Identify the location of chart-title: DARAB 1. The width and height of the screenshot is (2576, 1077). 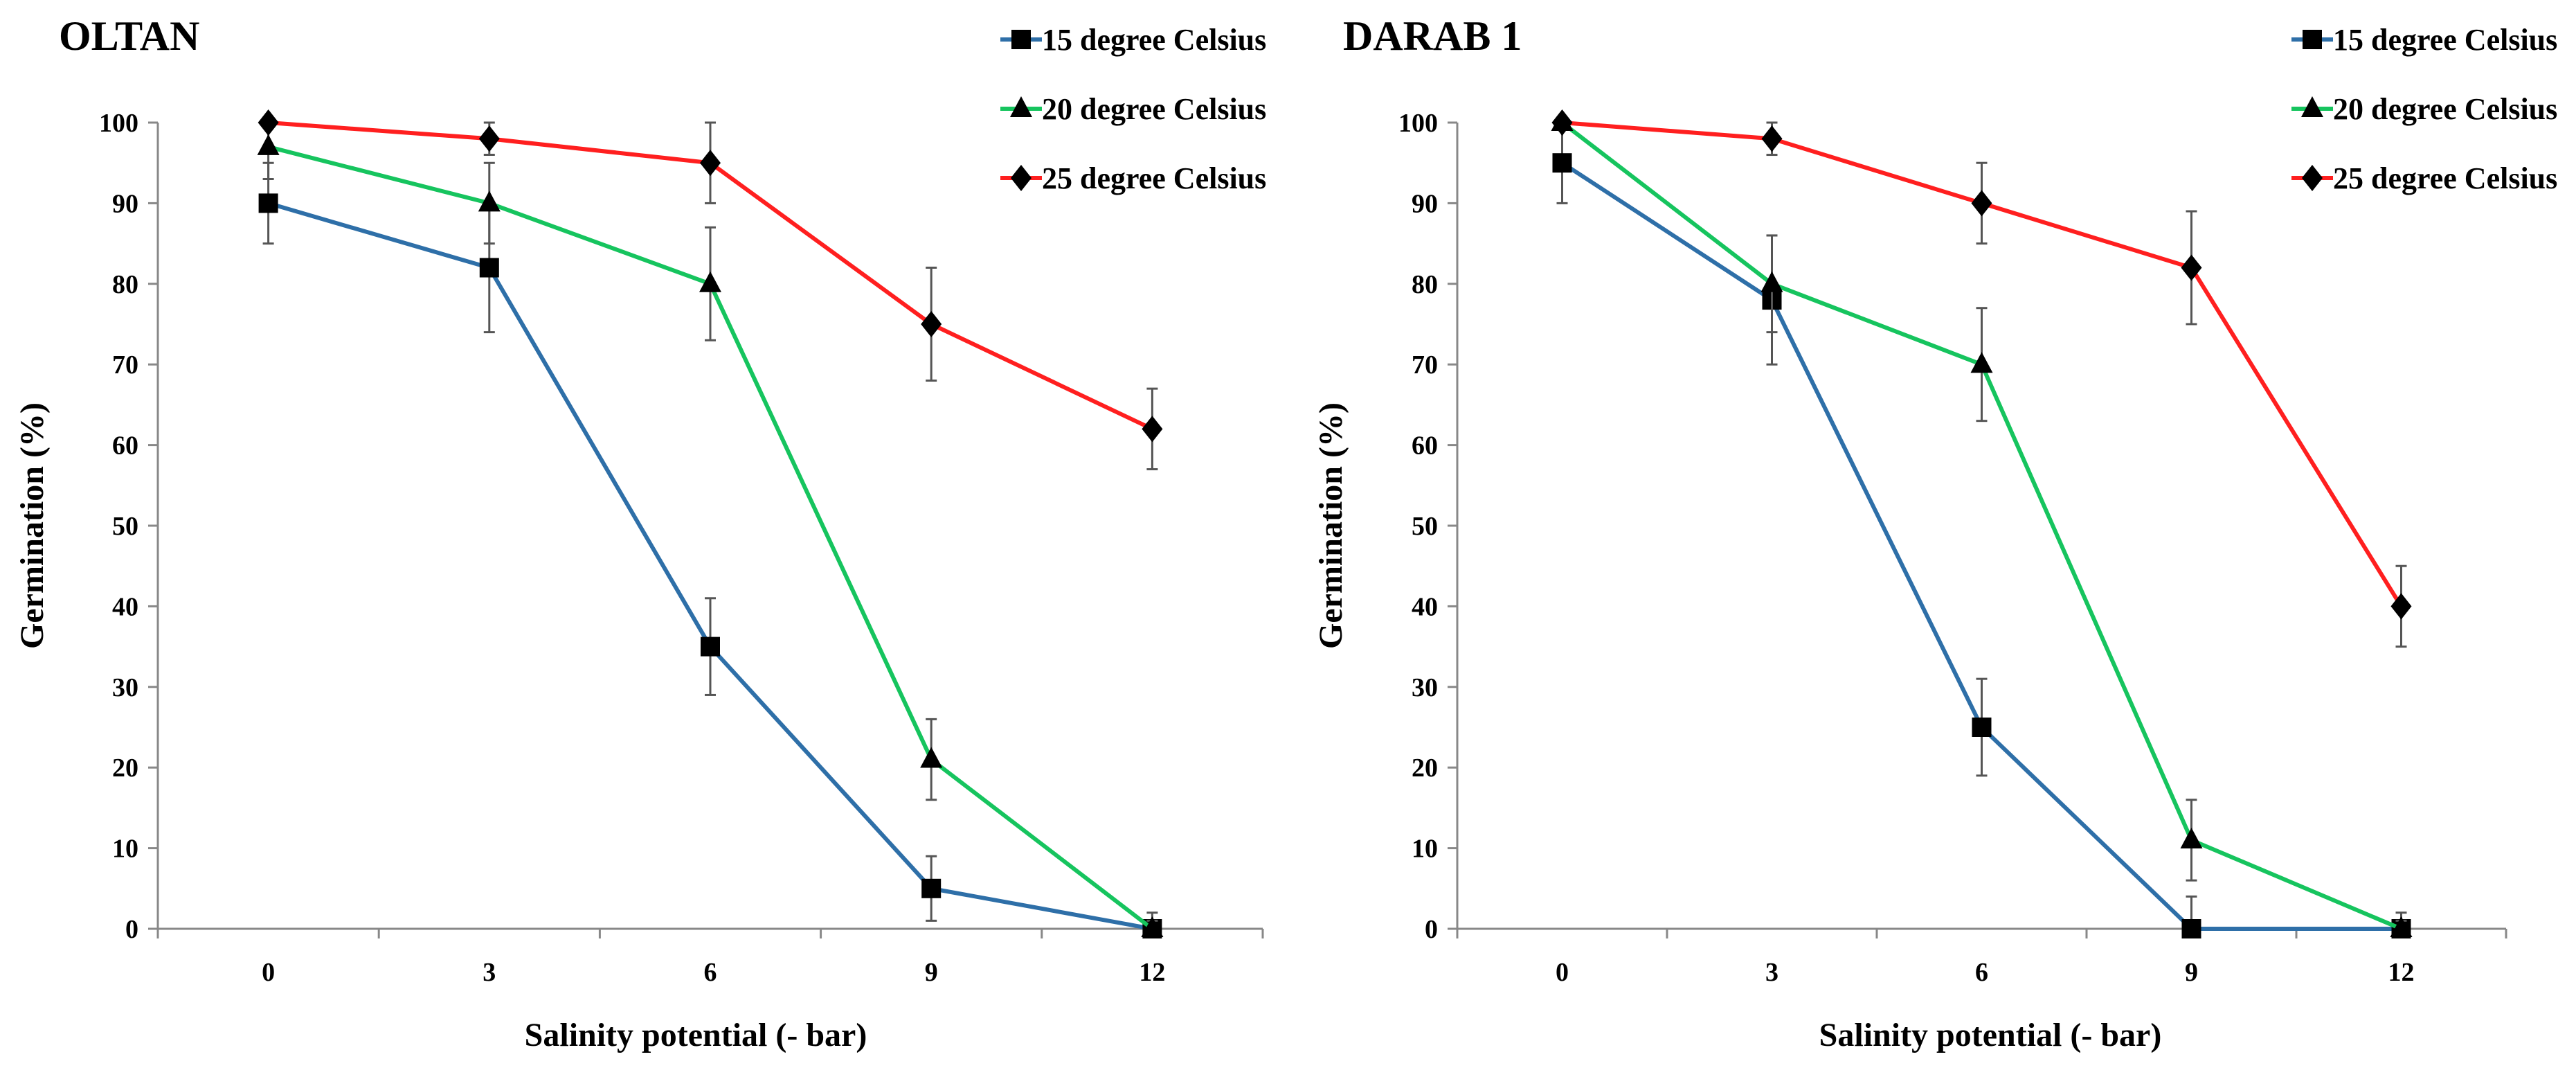
(1432, 36).